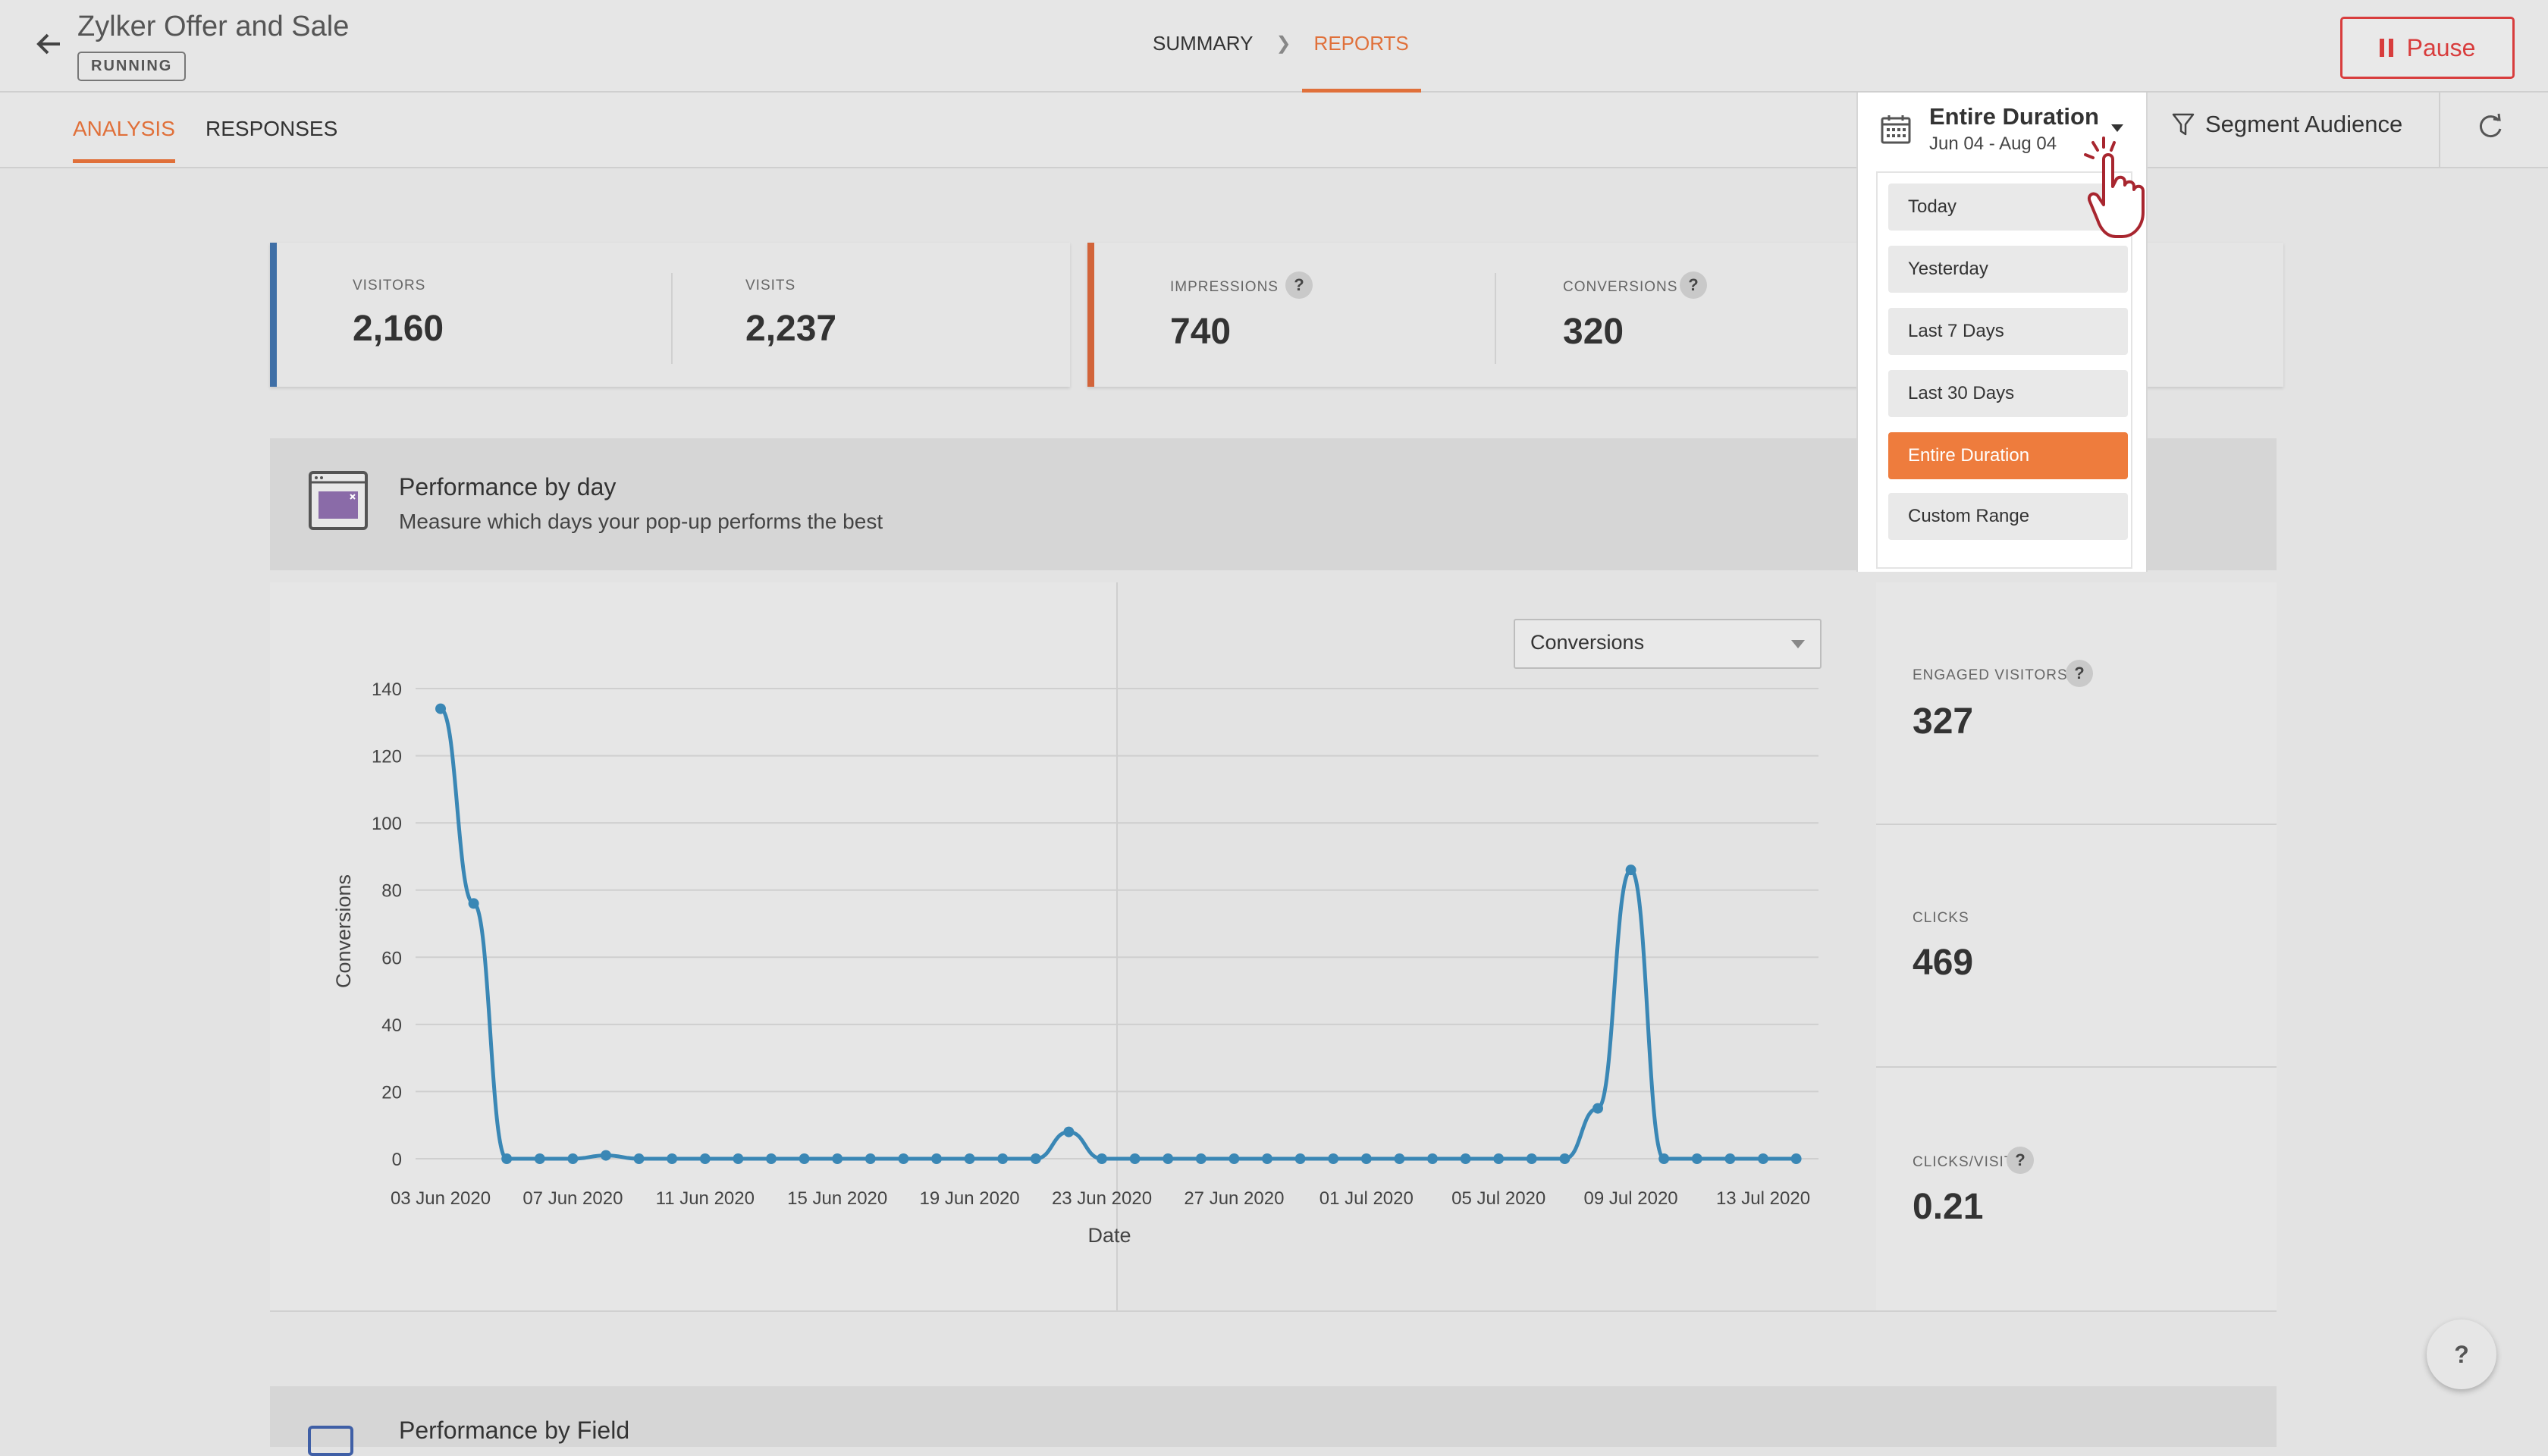 This screenshot has width=2548, height=1456. I want to click on engaged-visitors-value: 327, so click(1943, 721).